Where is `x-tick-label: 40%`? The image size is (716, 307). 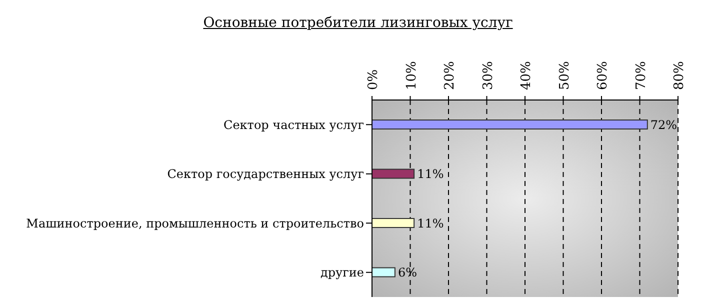
x-tick-label: 40% is located at coordinates (526, 75).